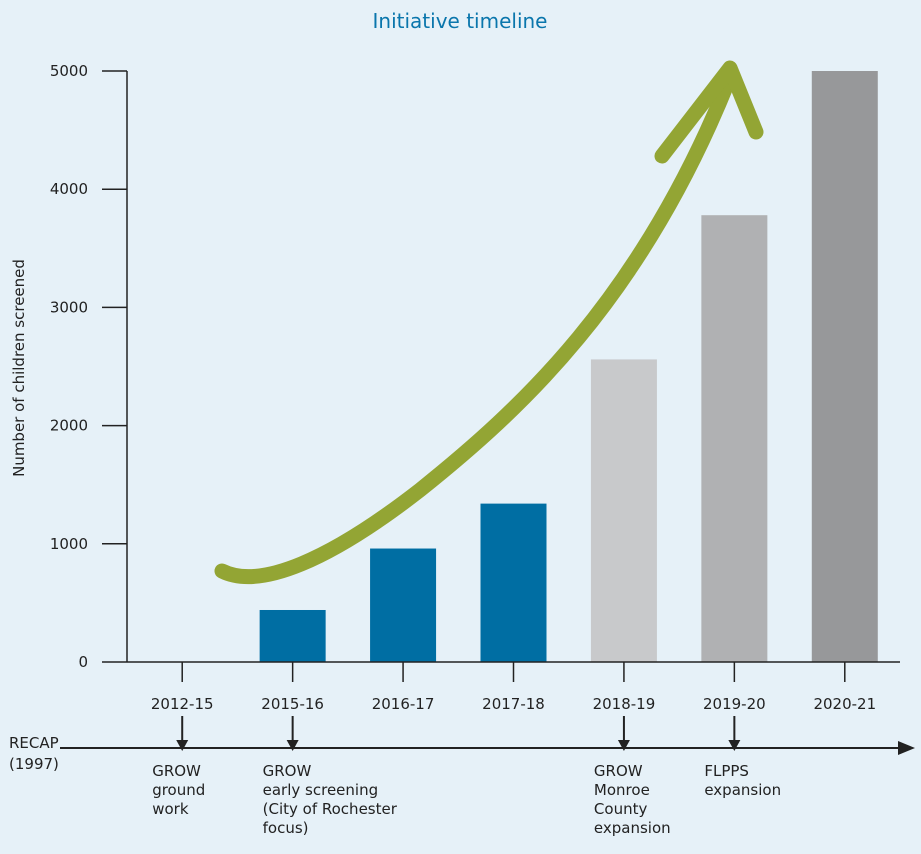  What do you see at coordinates (286, 828) in the screenshot?
I see `timeline-event-label-line: focus)` at bounding box center [286, 828].